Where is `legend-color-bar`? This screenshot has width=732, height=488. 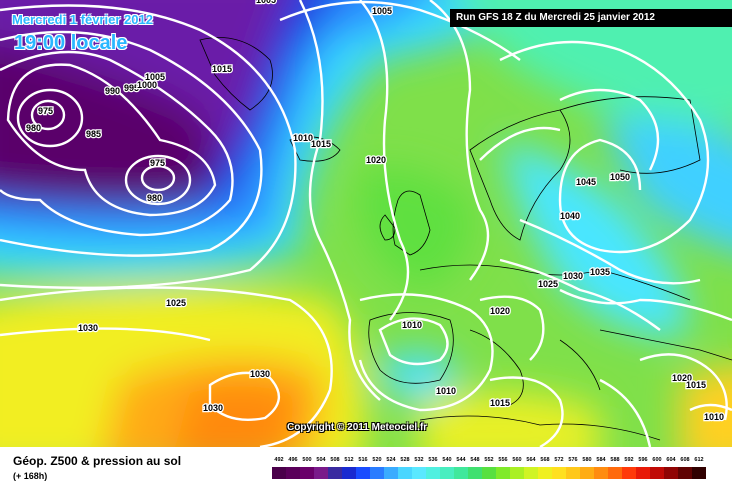 legend-color-bar is located at coordinates (489, 473).